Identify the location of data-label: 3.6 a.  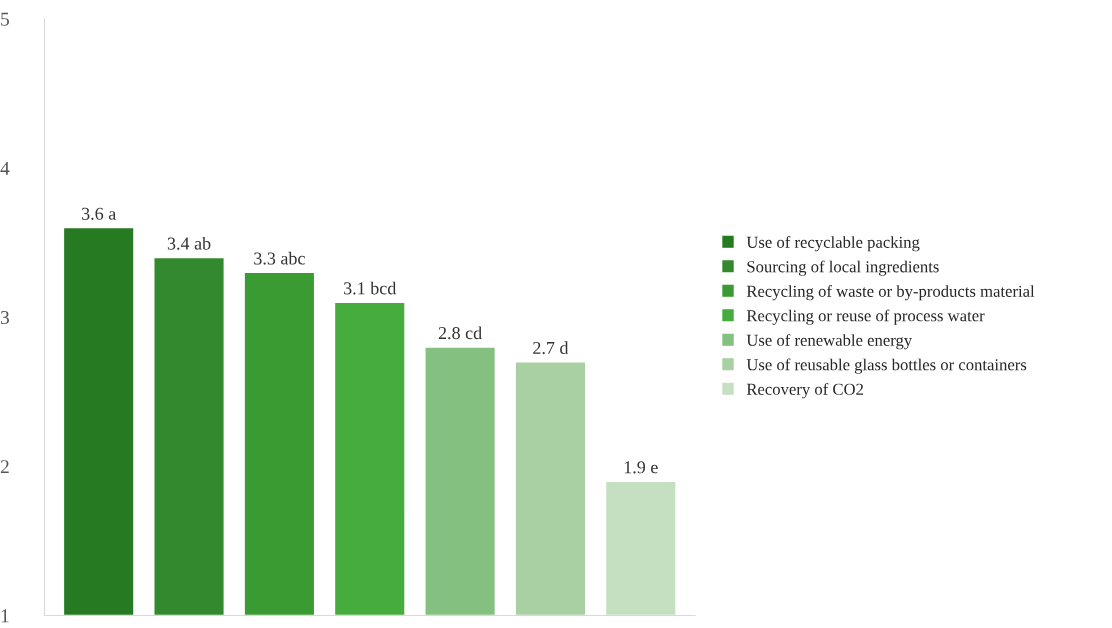
(99, 213).